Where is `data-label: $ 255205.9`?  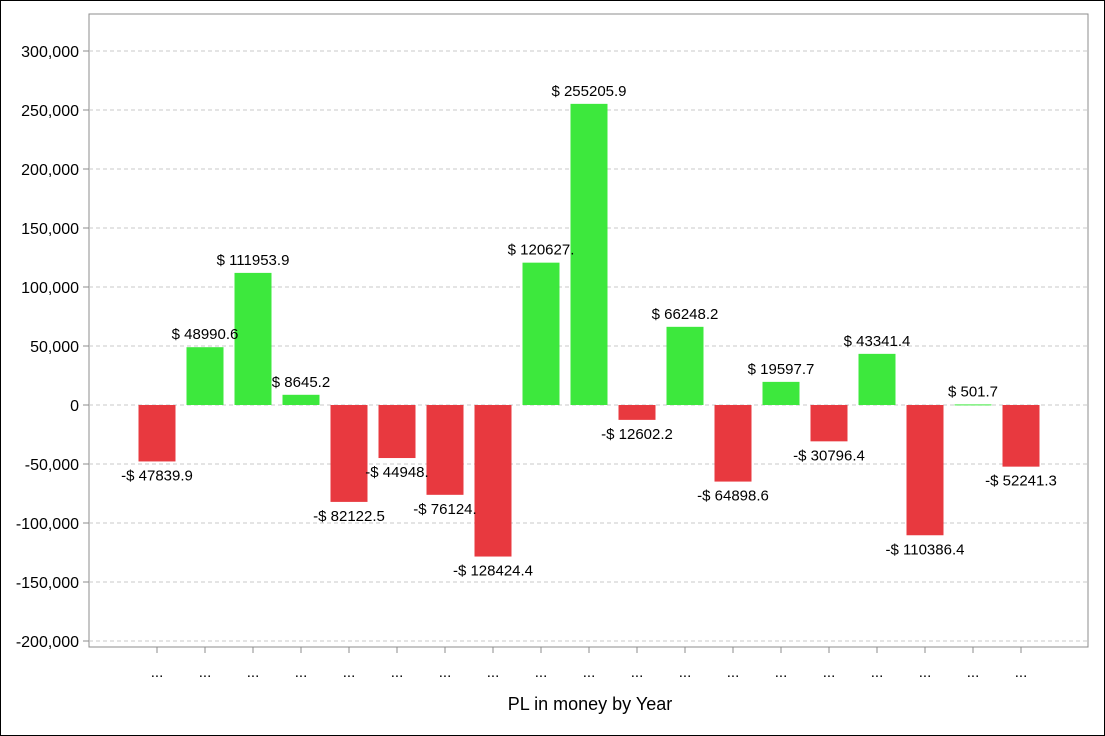 data-label: $ 255205.9 is located at coordinates (588, 91).